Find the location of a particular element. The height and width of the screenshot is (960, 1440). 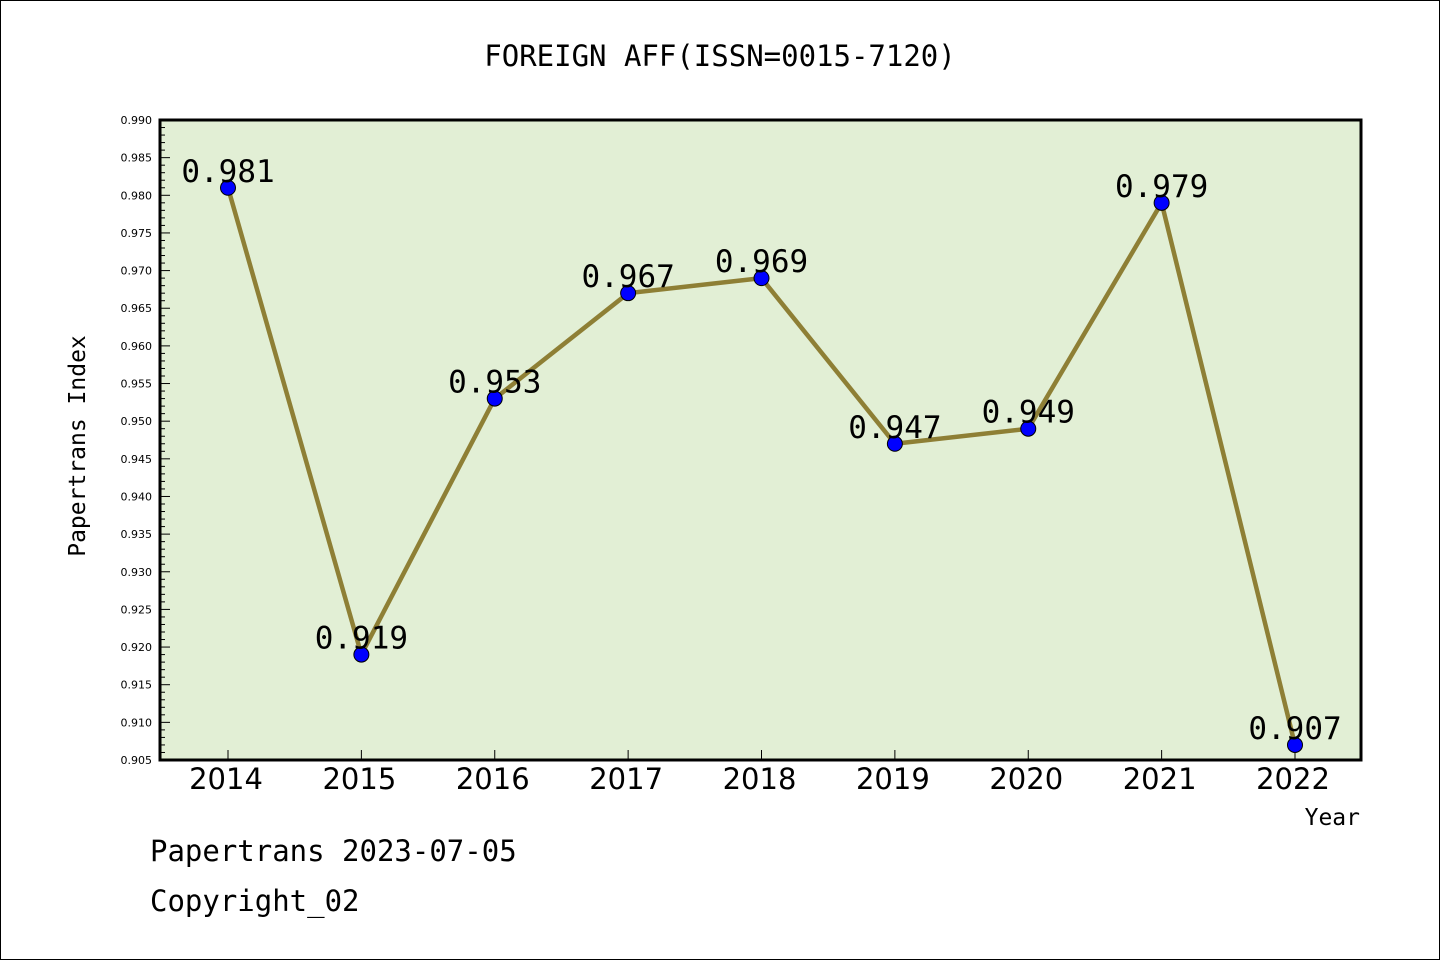

y-tick-label: 0.950 is located at coordinates (137, 421).